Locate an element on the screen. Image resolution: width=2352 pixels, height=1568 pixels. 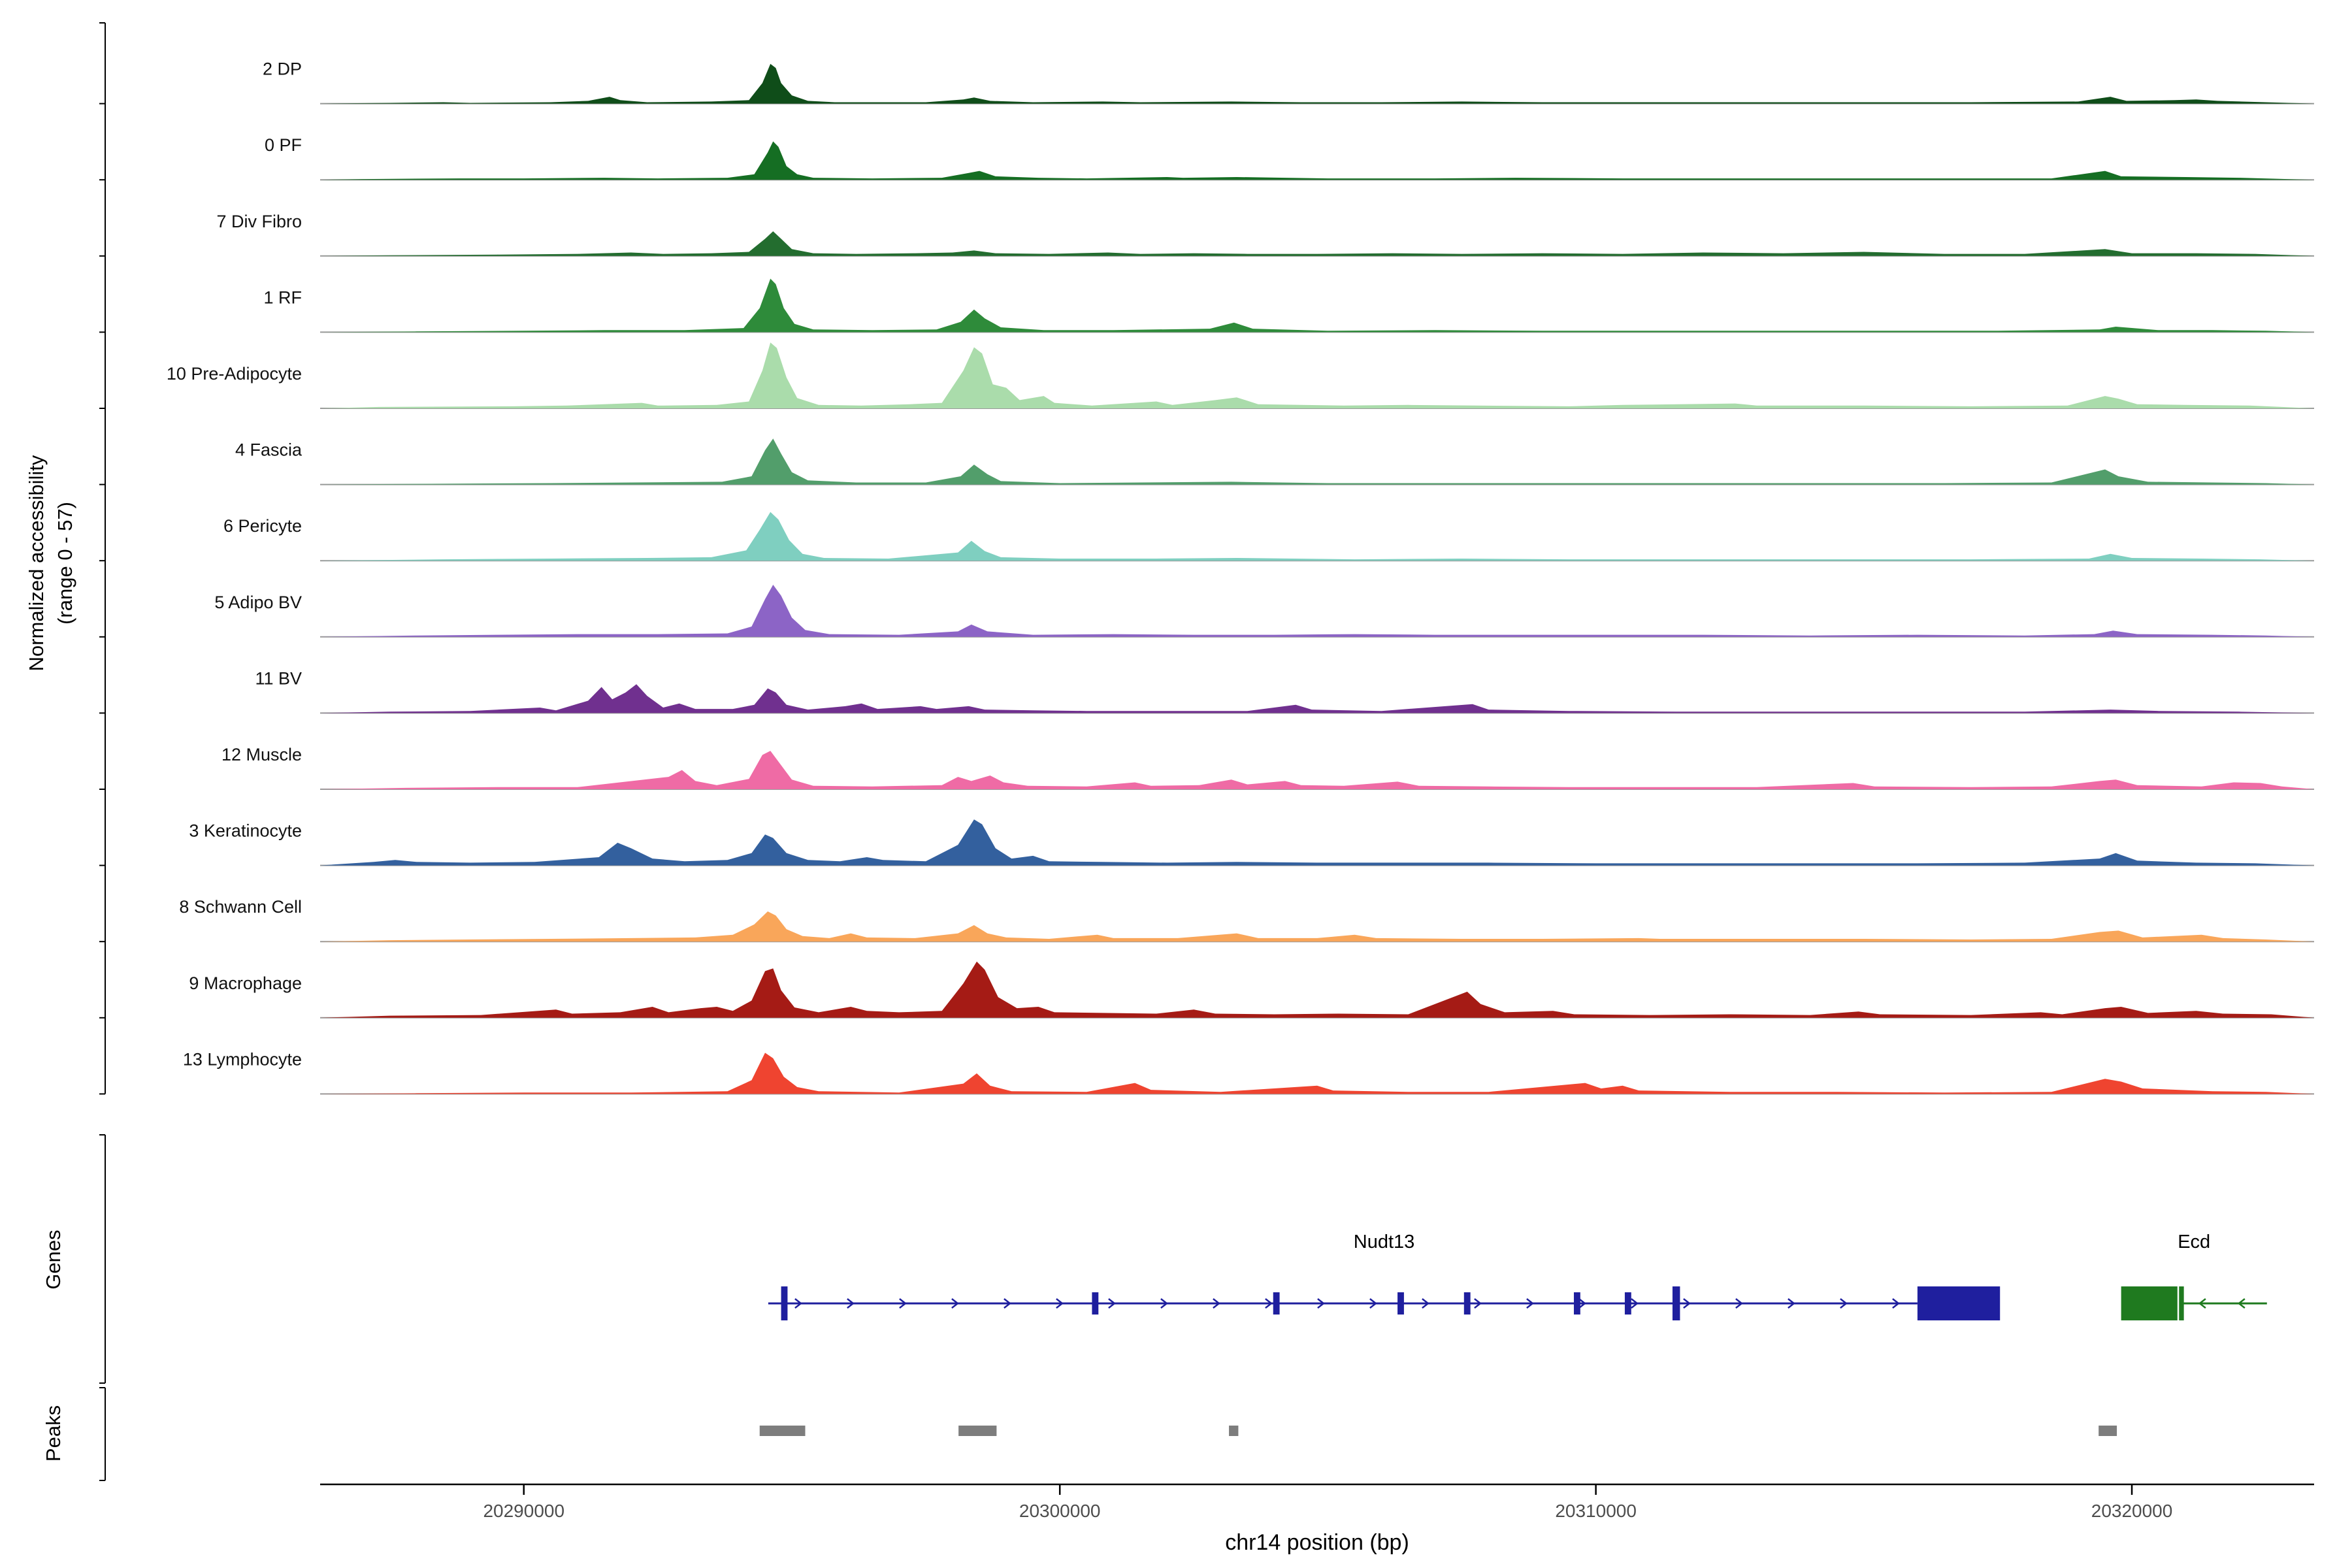
x-axis: 20290000 20300000 20310000 20320000 is located at coordinates (1317, 1502).